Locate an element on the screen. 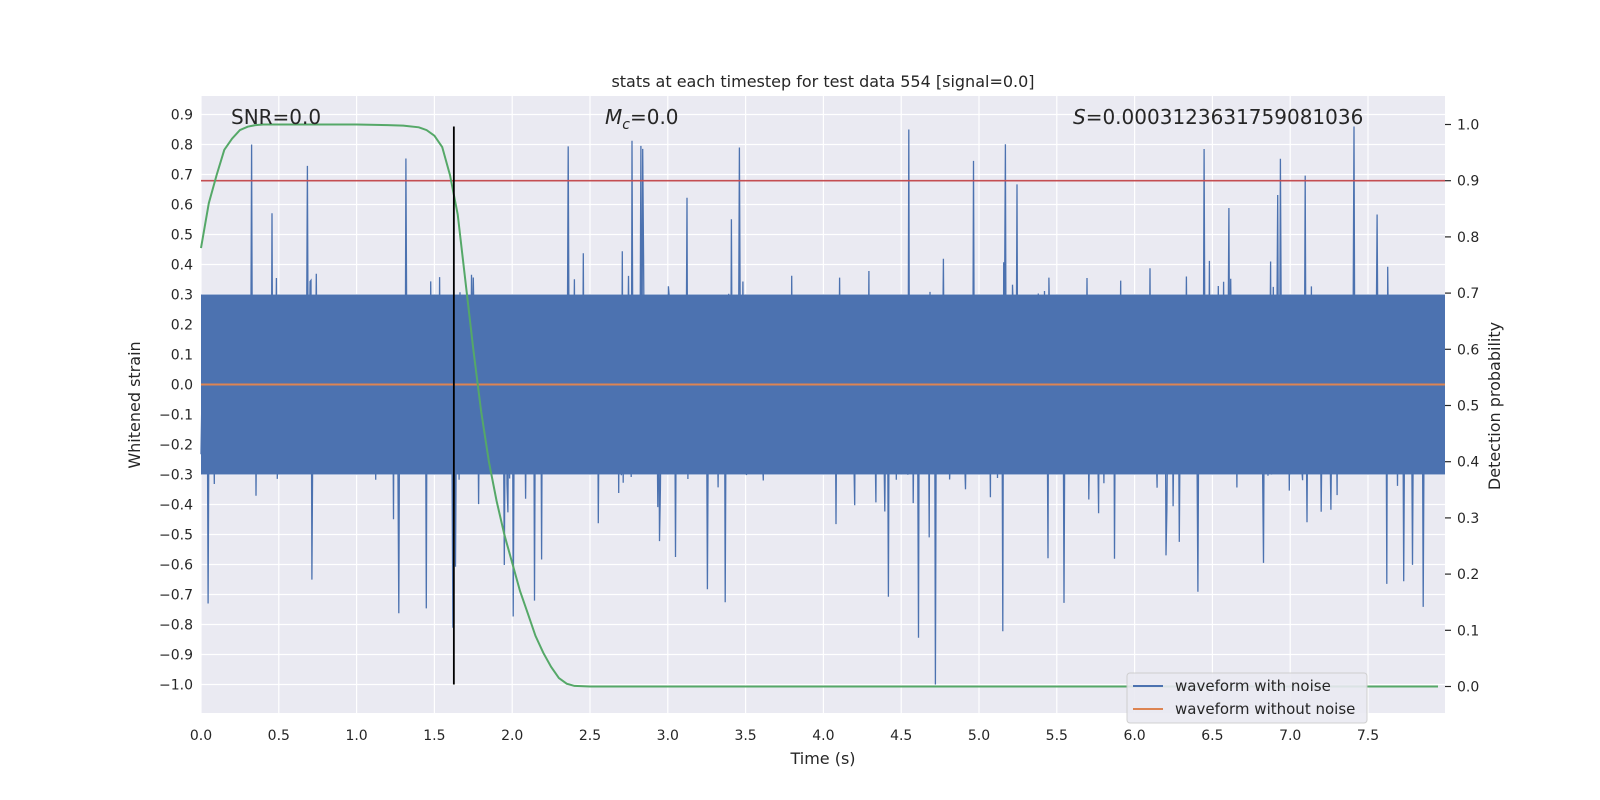 This screenshot has width=1600, height=800. mc-value: =0.0 is located at coordinates (654, 117).